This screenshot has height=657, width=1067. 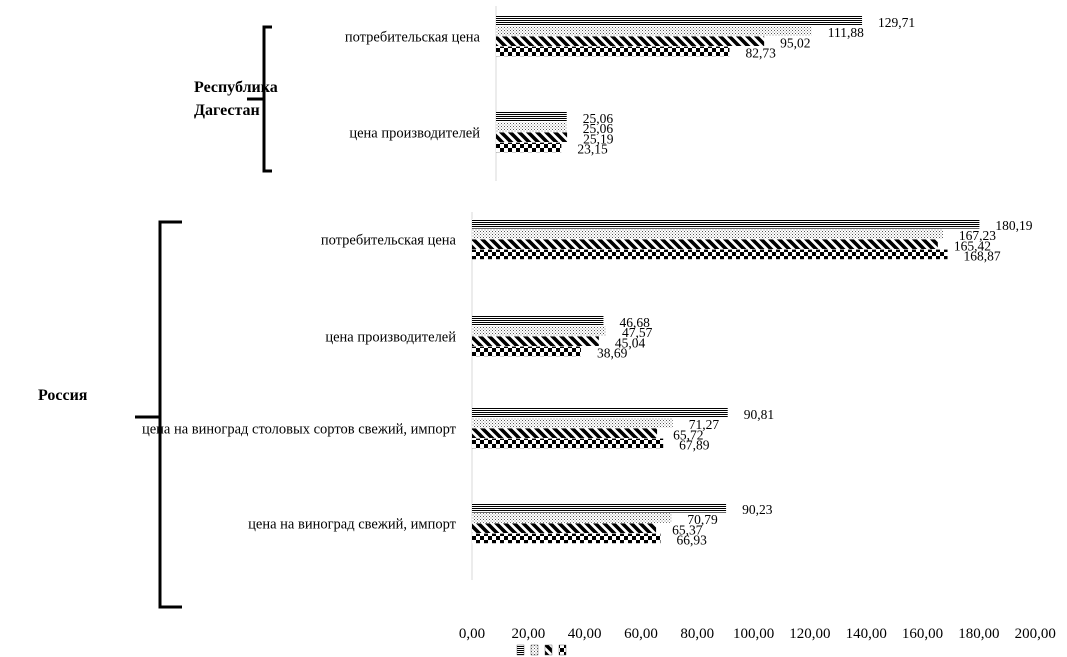 I want to click on legend-swatch-diagonal-stripes, so click(x=548, y=650).